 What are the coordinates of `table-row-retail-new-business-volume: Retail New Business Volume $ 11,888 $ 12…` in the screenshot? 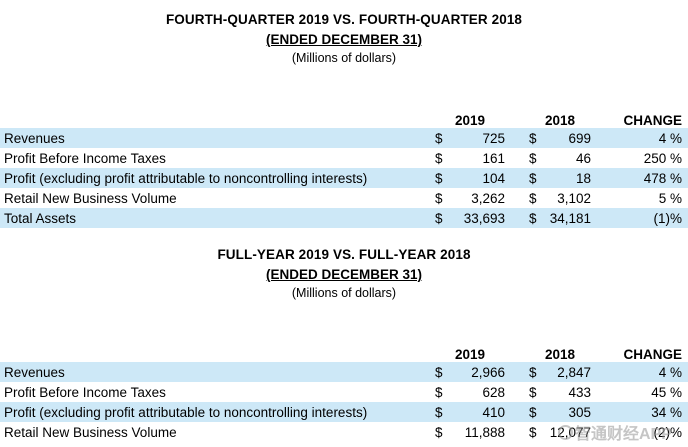 It's located at (344, 432).